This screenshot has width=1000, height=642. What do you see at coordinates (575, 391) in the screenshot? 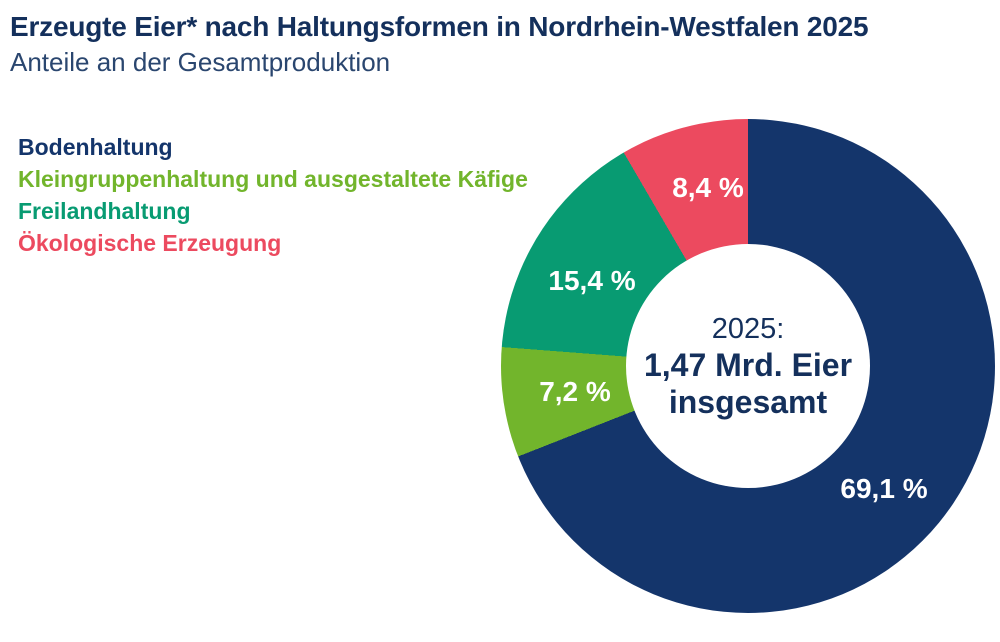
I see `slice-label-kleingruppenhaltung: 7,2 %` at bounding box center [575, 391].